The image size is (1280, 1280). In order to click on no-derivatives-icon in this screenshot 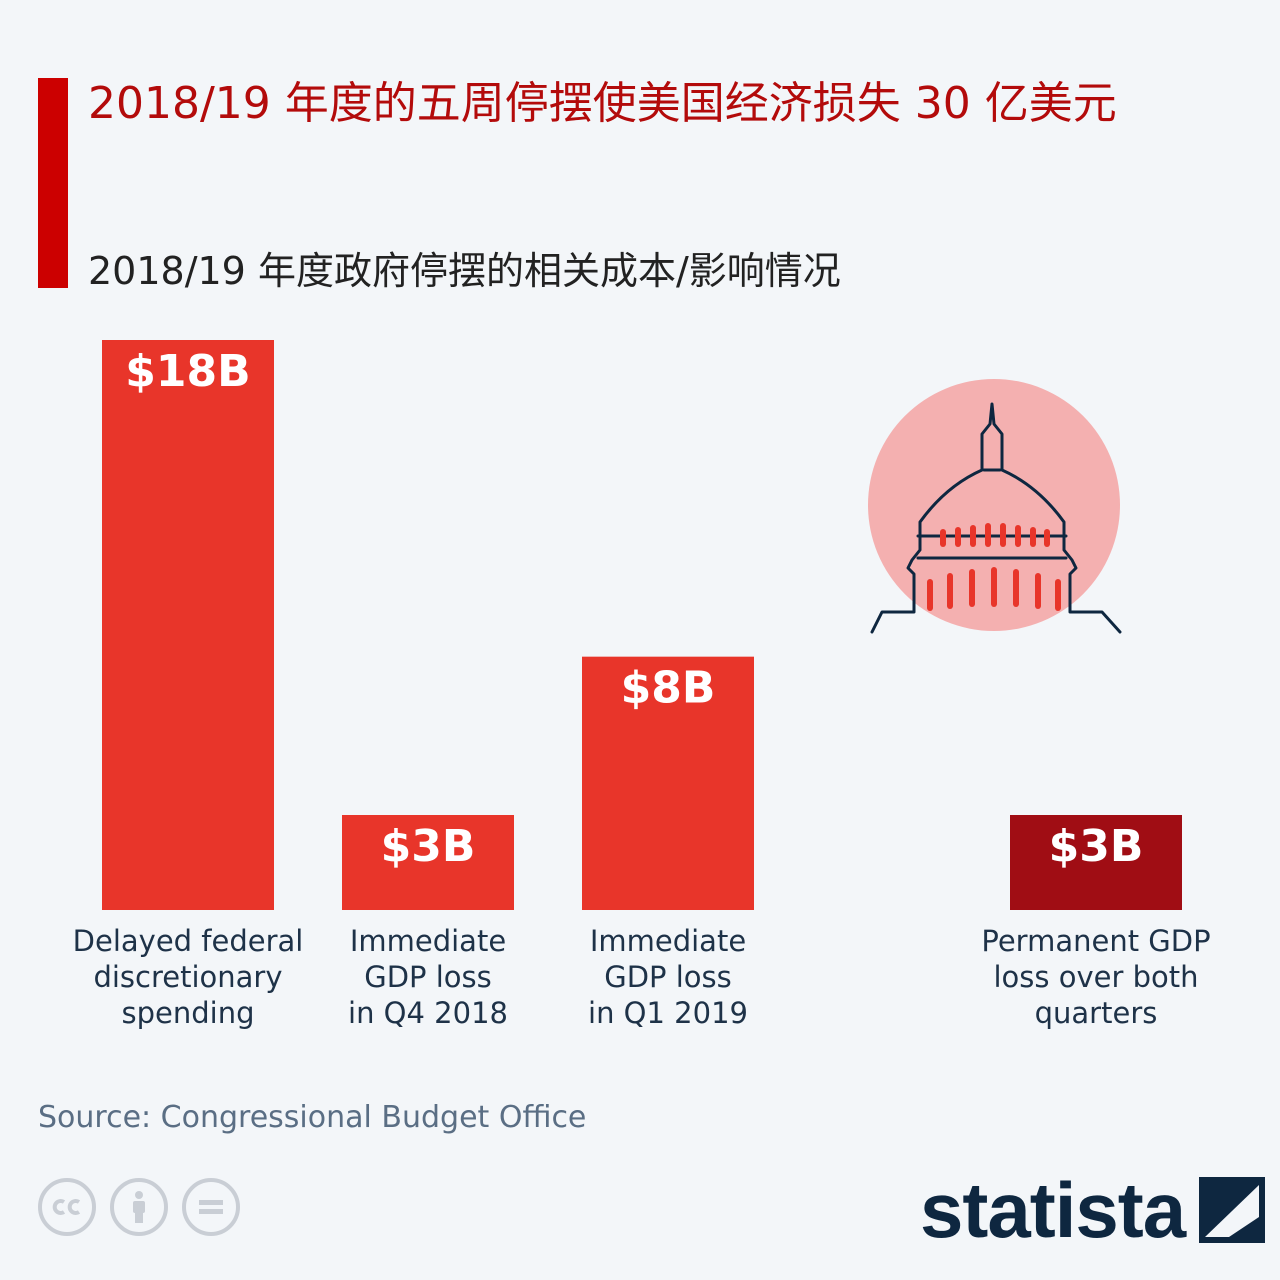, I will do `click(211, 1207)`.